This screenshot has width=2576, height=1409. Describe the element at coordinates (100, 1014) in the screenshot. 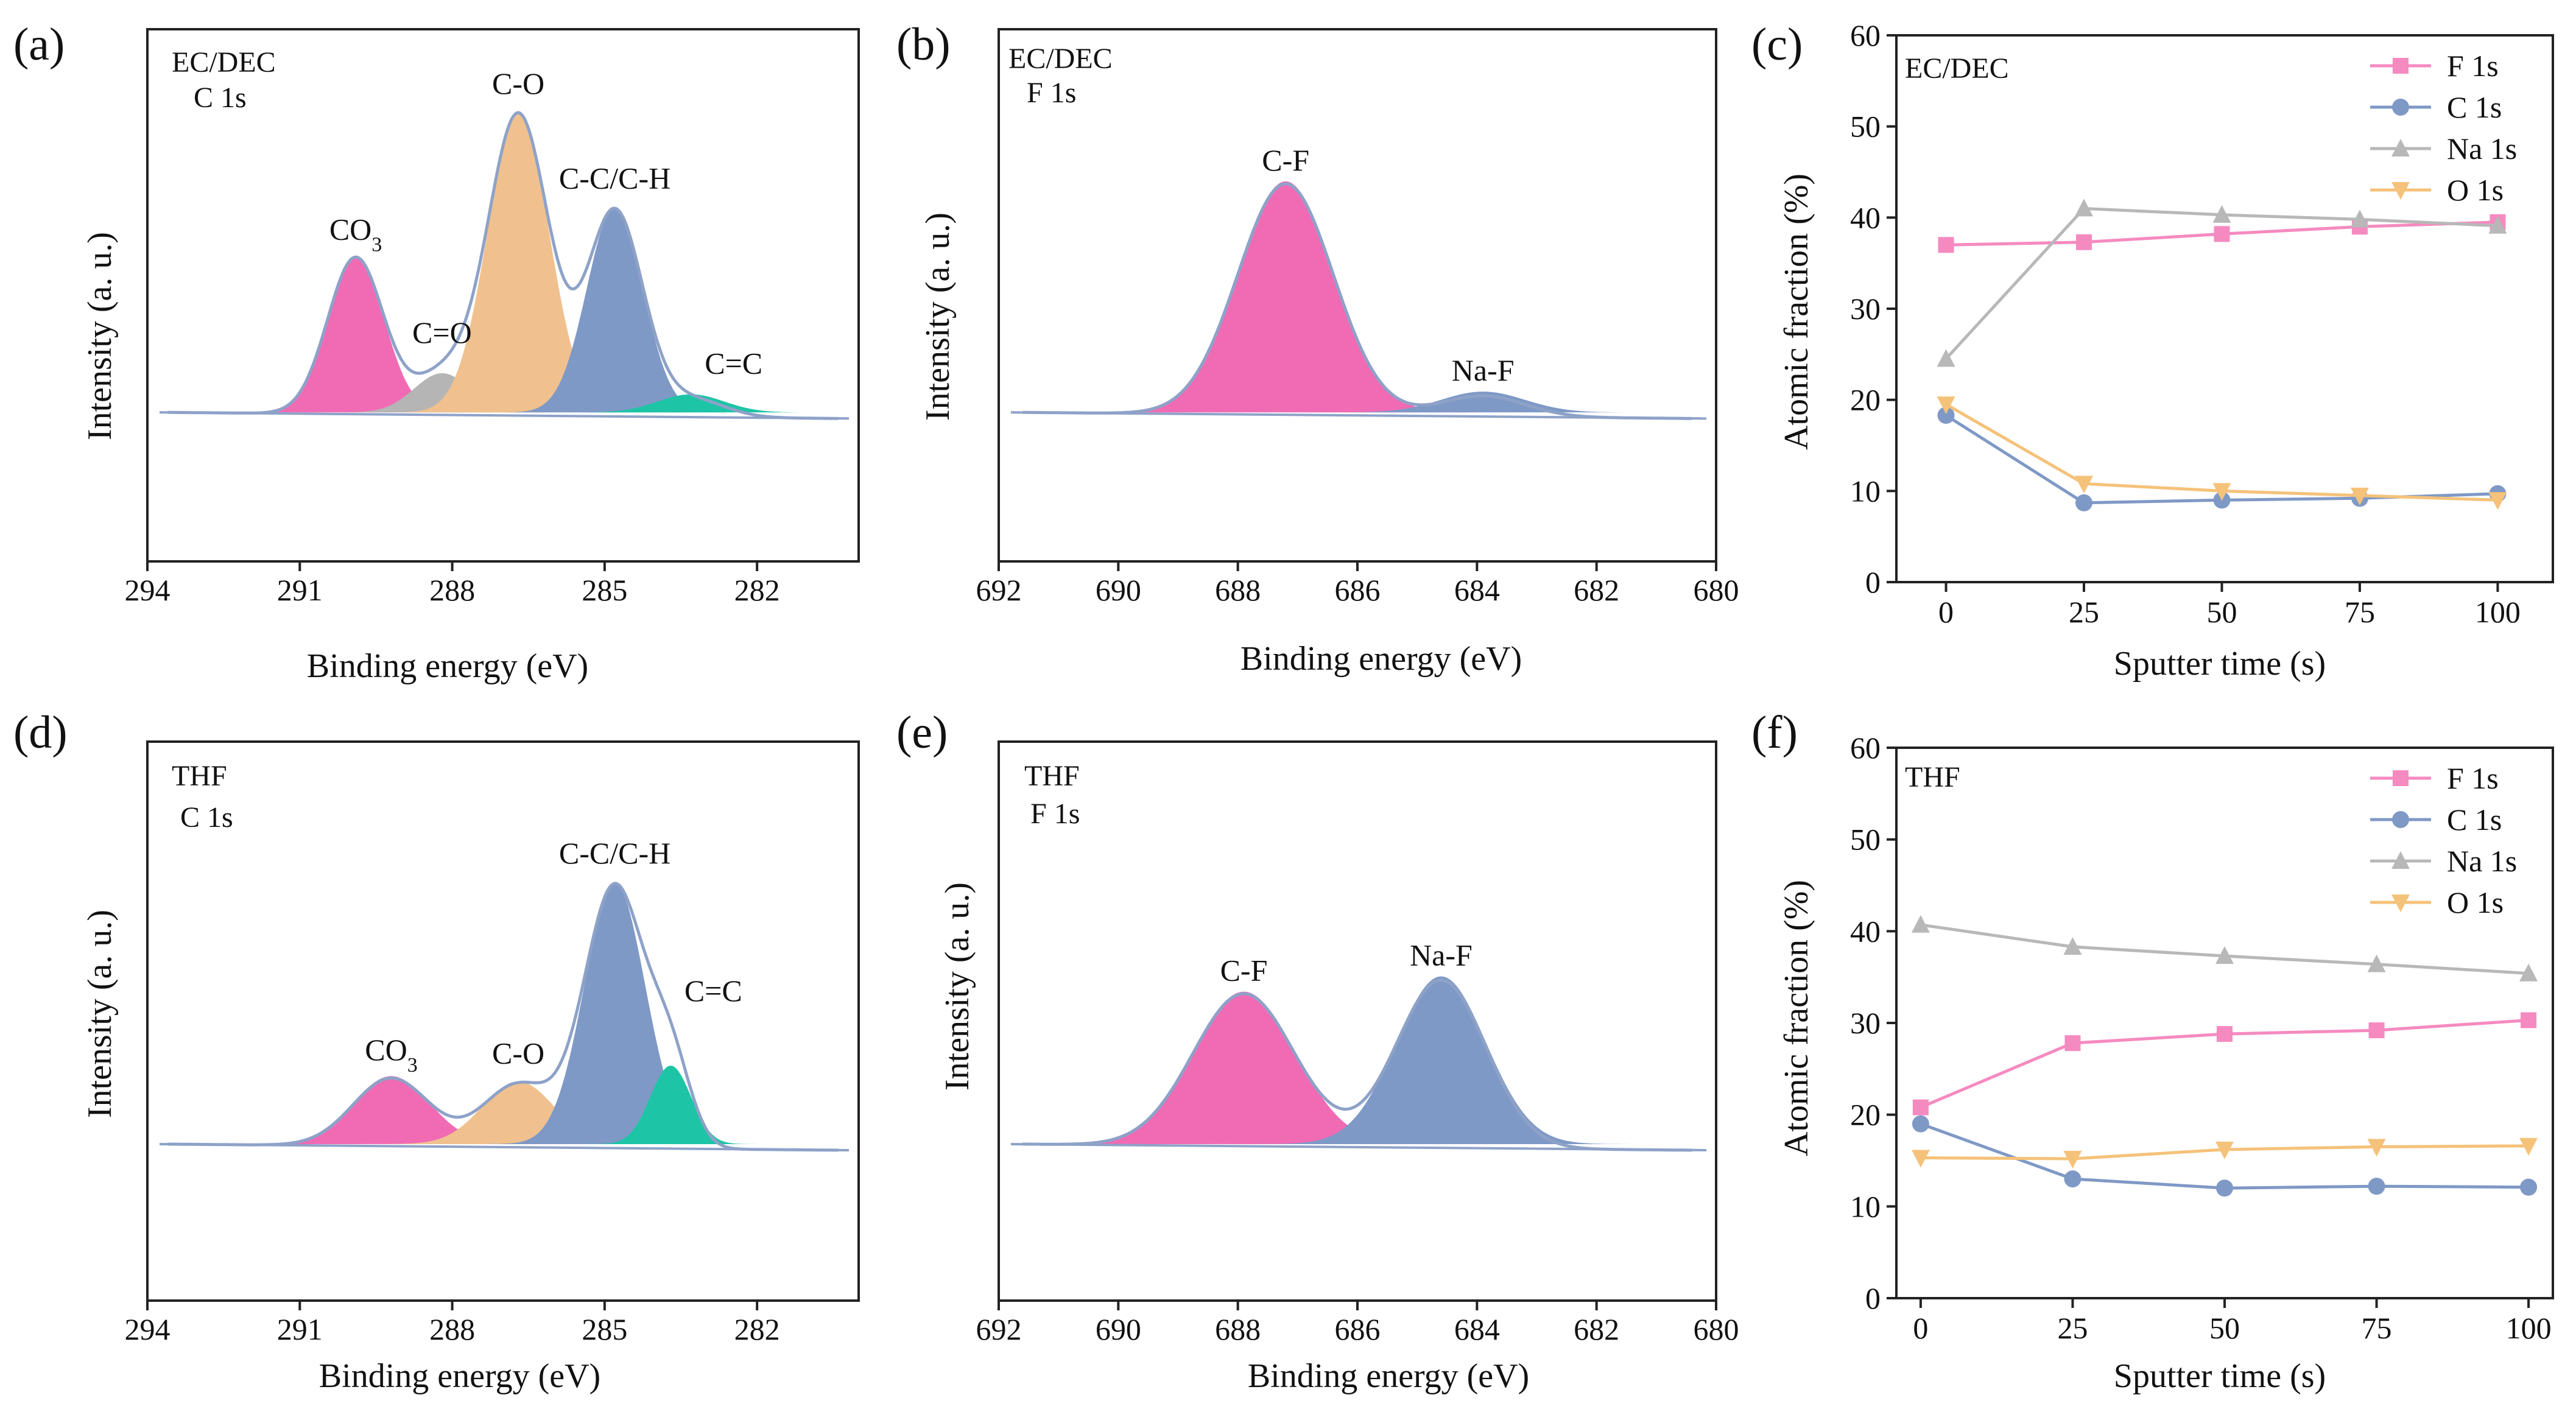

I see `panel-d-ylabel: Intensity (a. u.)` at that location.